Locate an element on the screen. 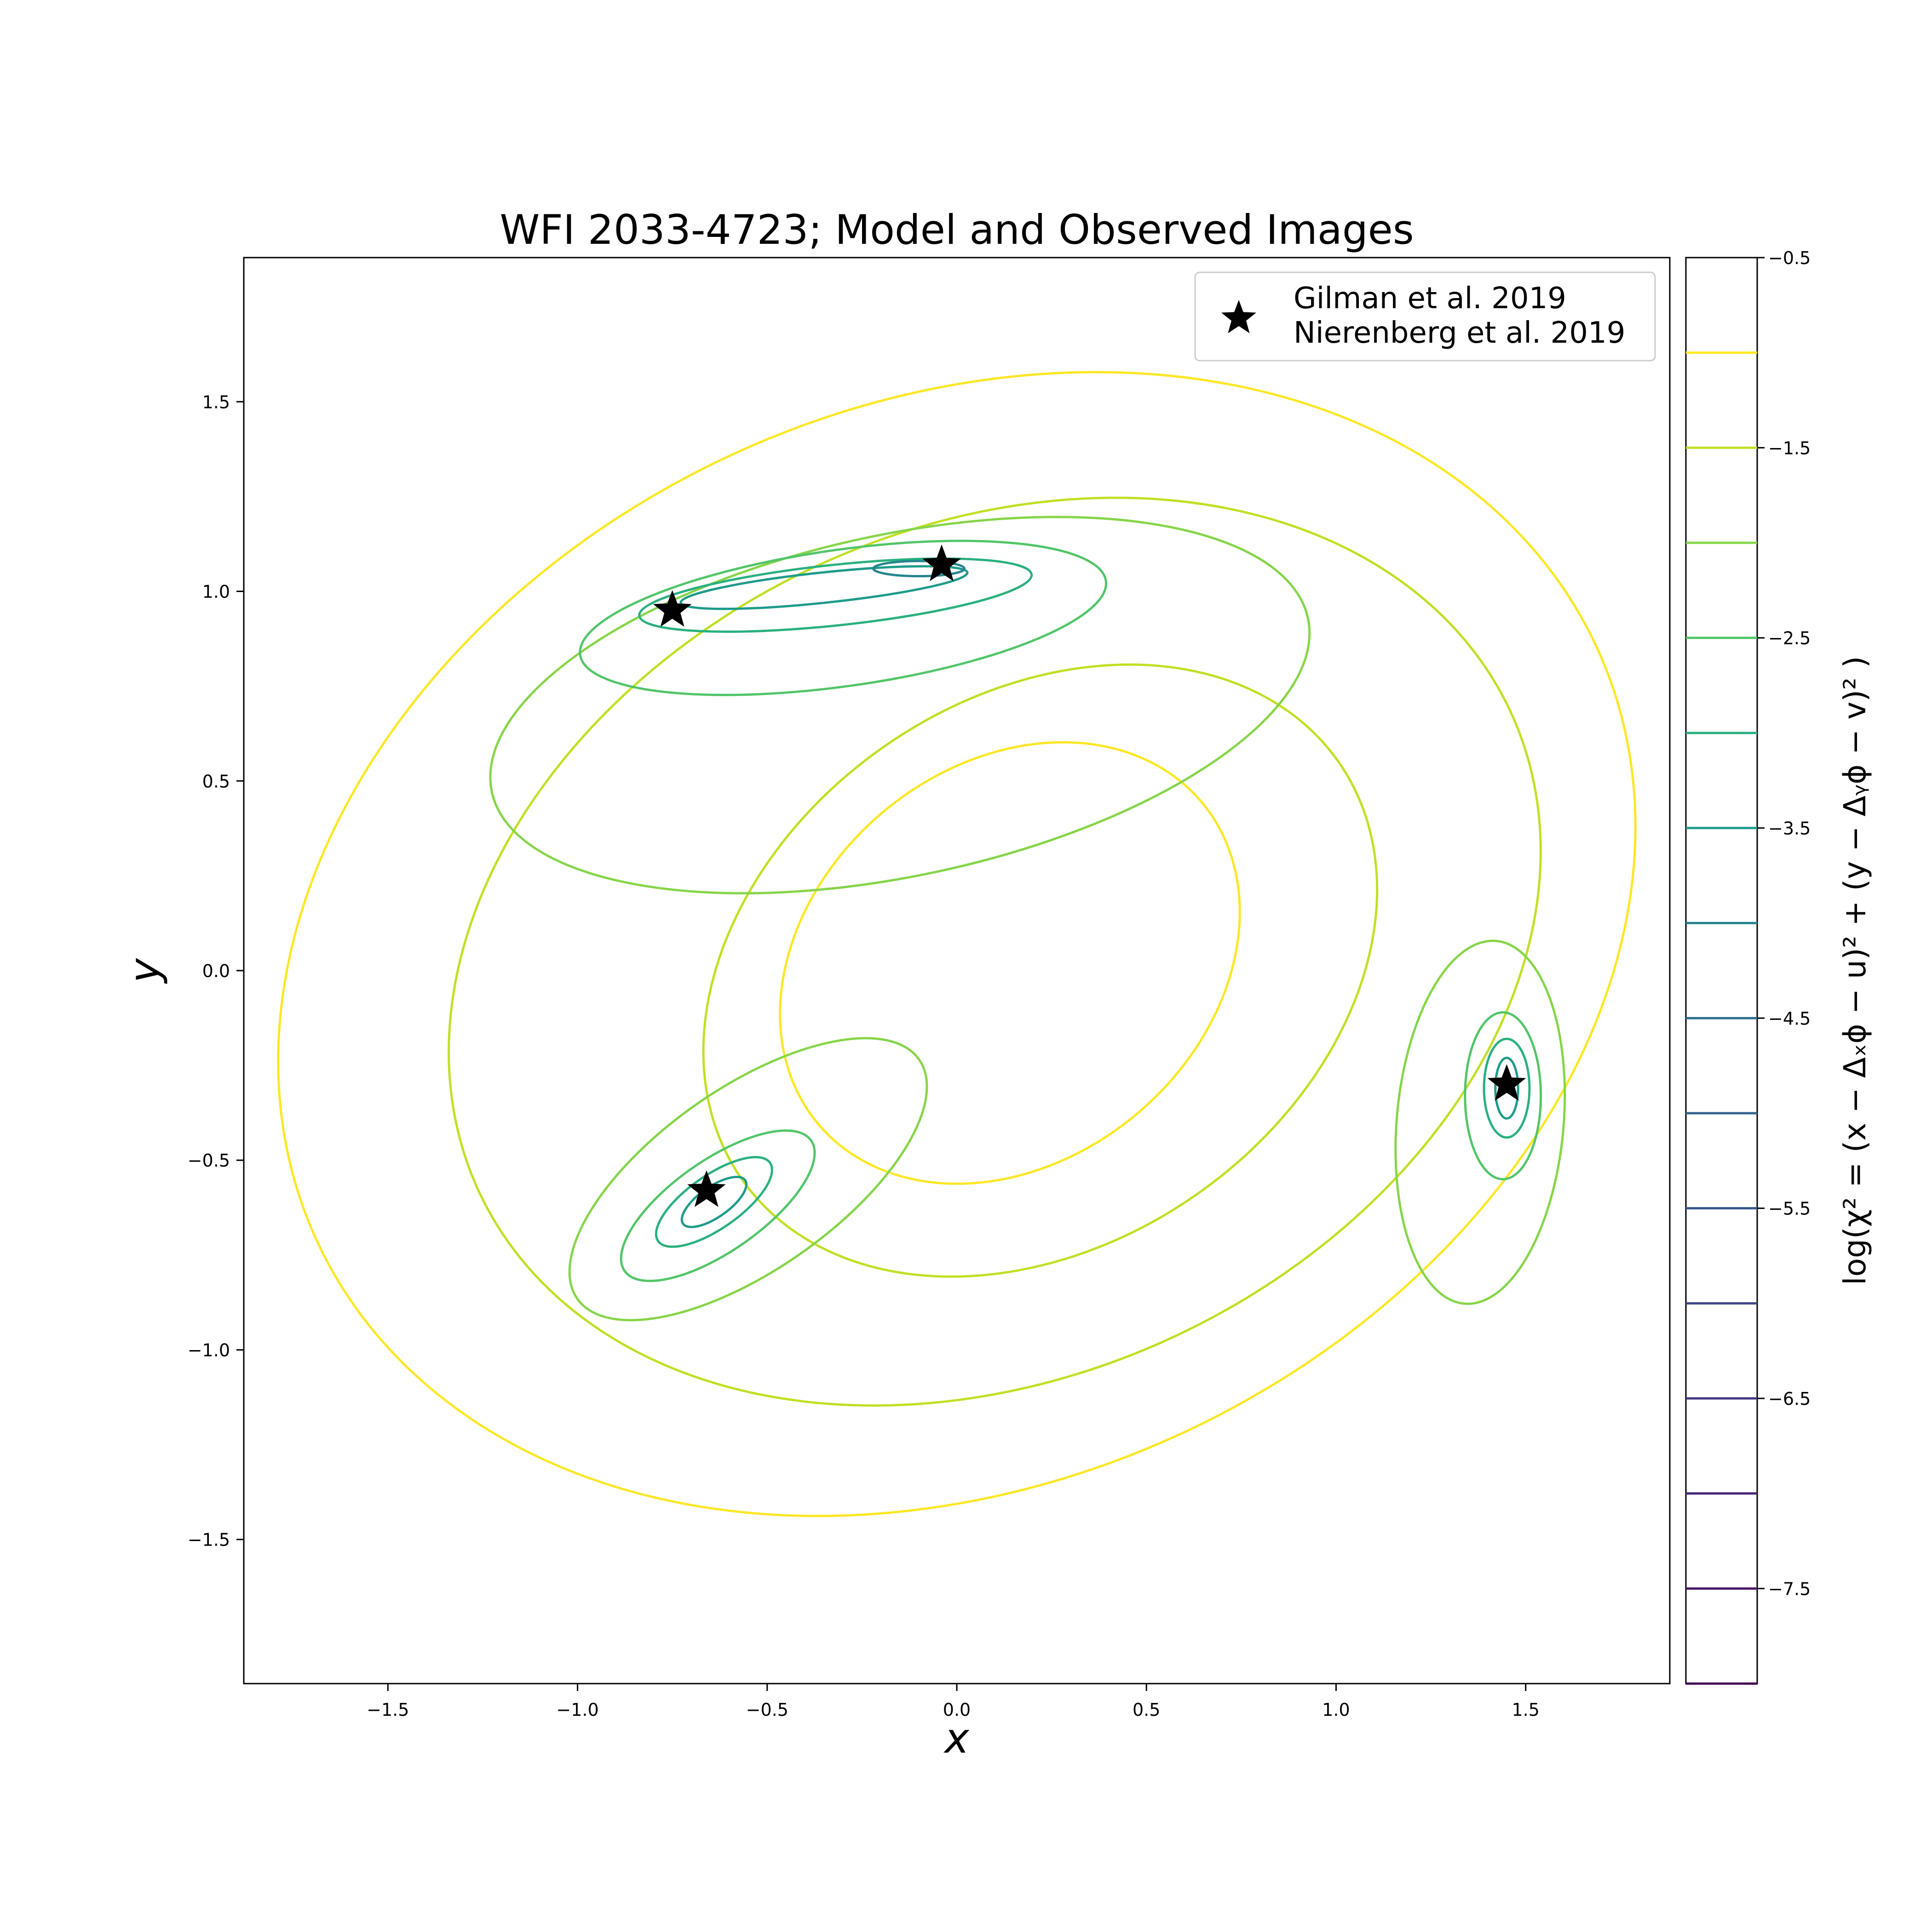 The height and width of the screenshot is (1932, 1932). colorbar-tick-label: −0.5 is located at coordinates (1789, 258).